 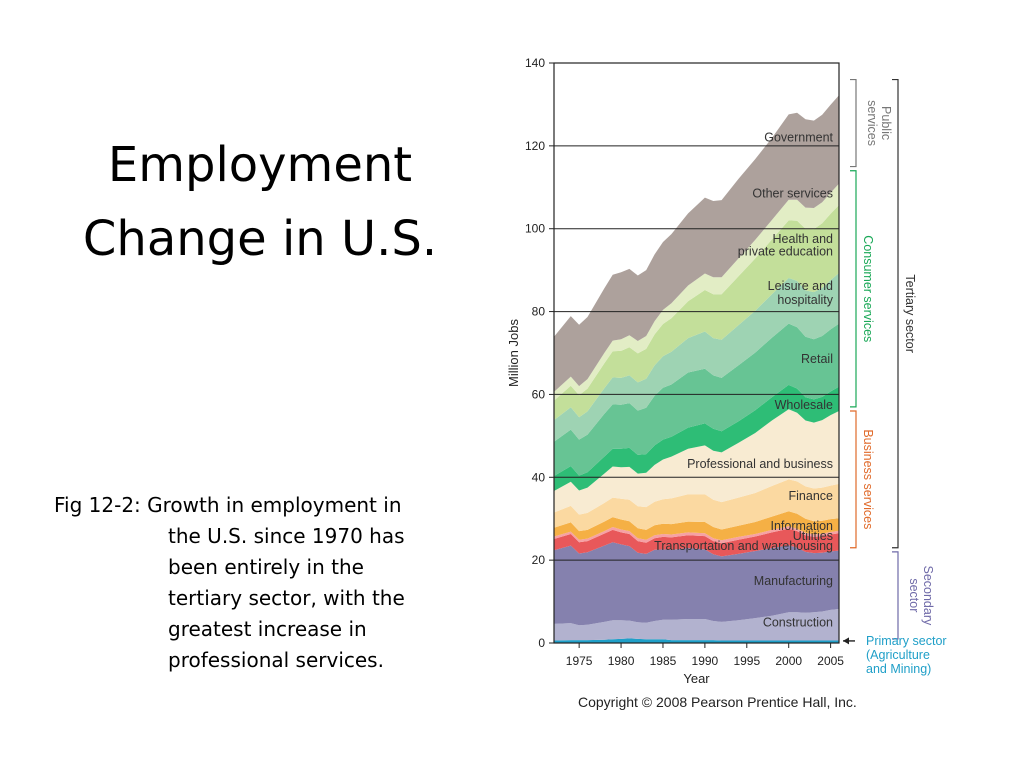 What do you see at coordinates (928, 595) in the screenshot?
I see `bracket-label-4-a: Secondary` at bounding box center [928, 595].